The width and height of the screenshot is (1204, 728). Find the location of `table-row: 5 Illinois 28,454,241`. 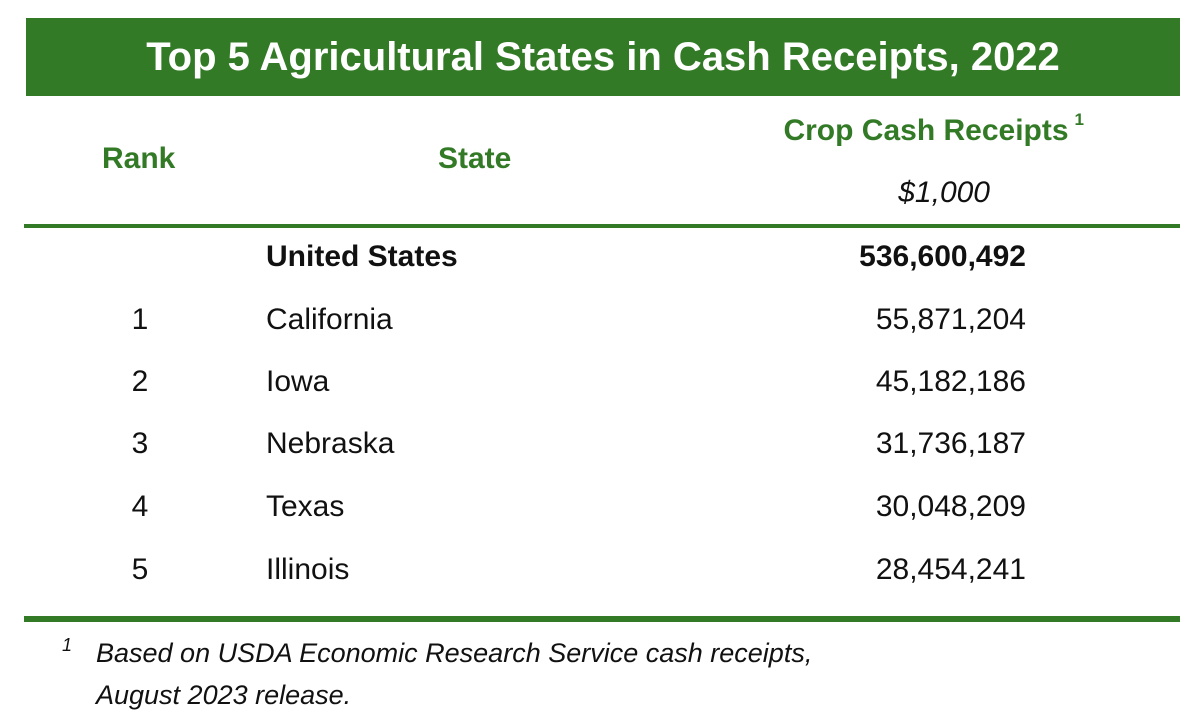

table-row: 5 Illinois 28,454,241 is located at coordinates (602, 573).